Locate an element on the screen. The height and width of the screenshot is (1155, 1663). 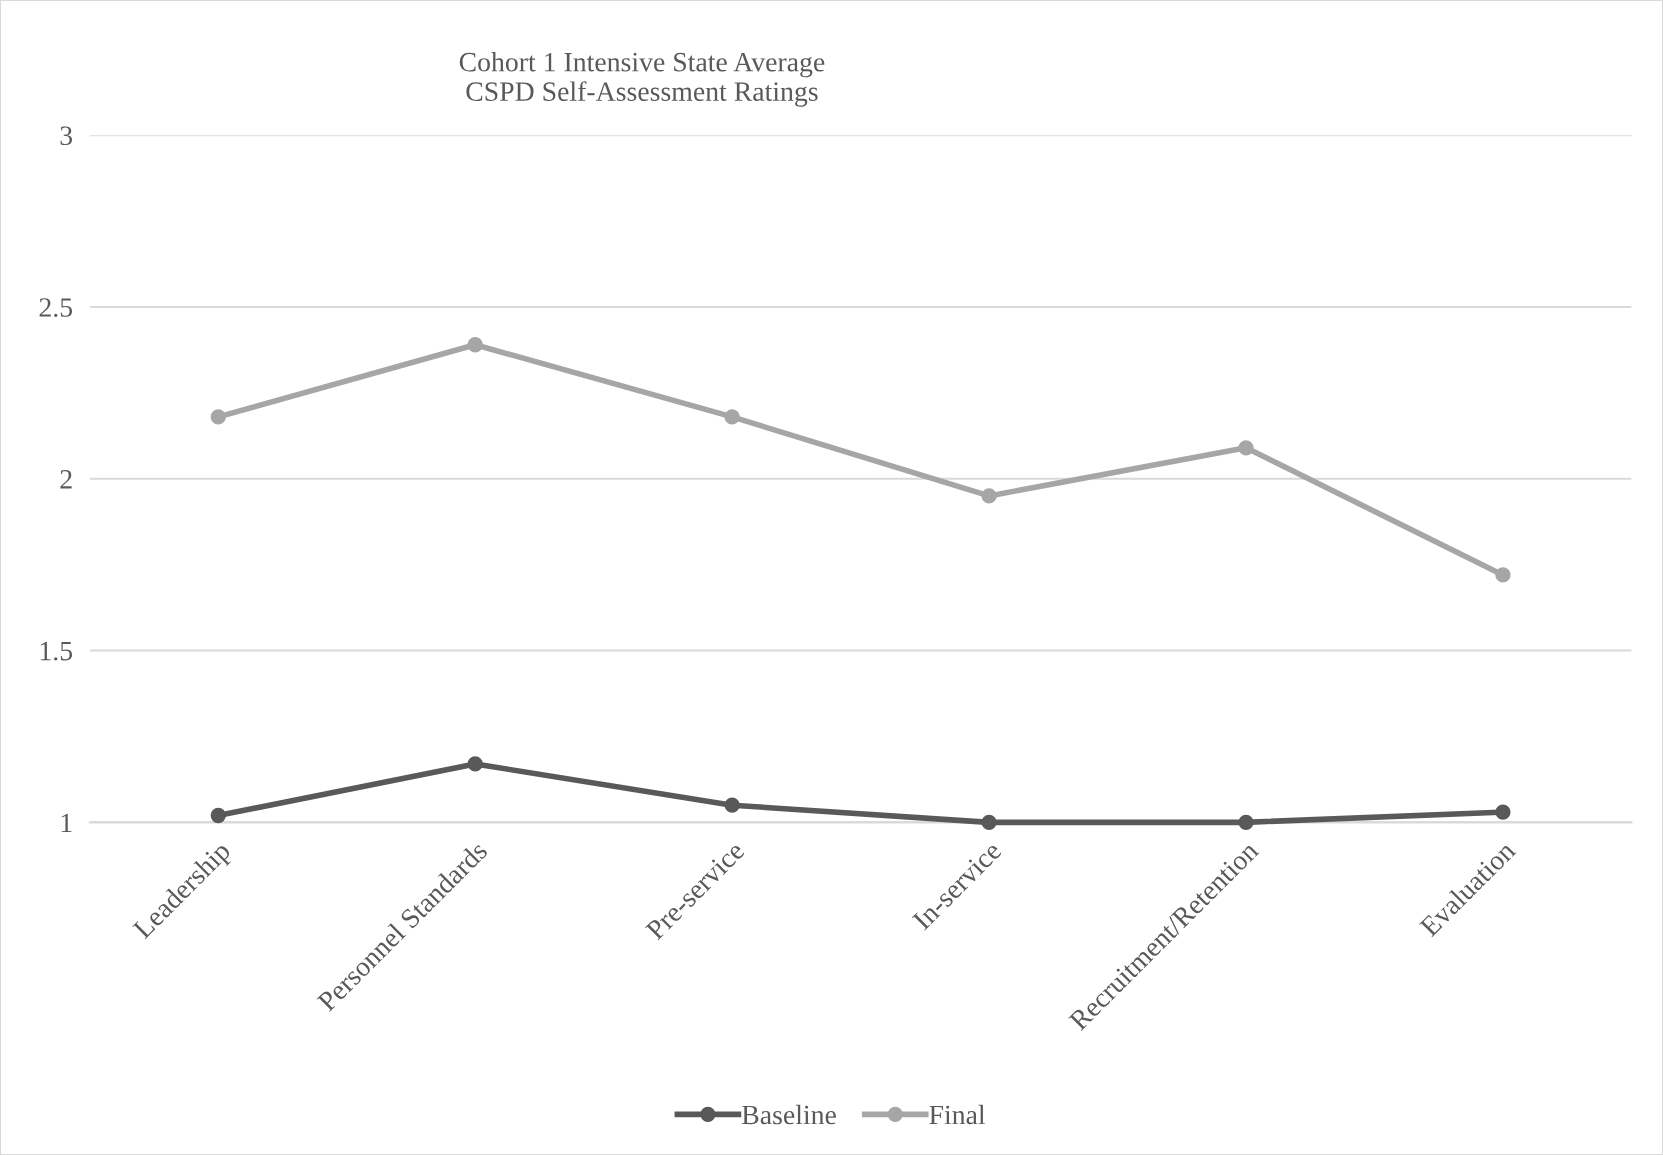
y-tick-label: 3 is located at coordinates (66, 136).